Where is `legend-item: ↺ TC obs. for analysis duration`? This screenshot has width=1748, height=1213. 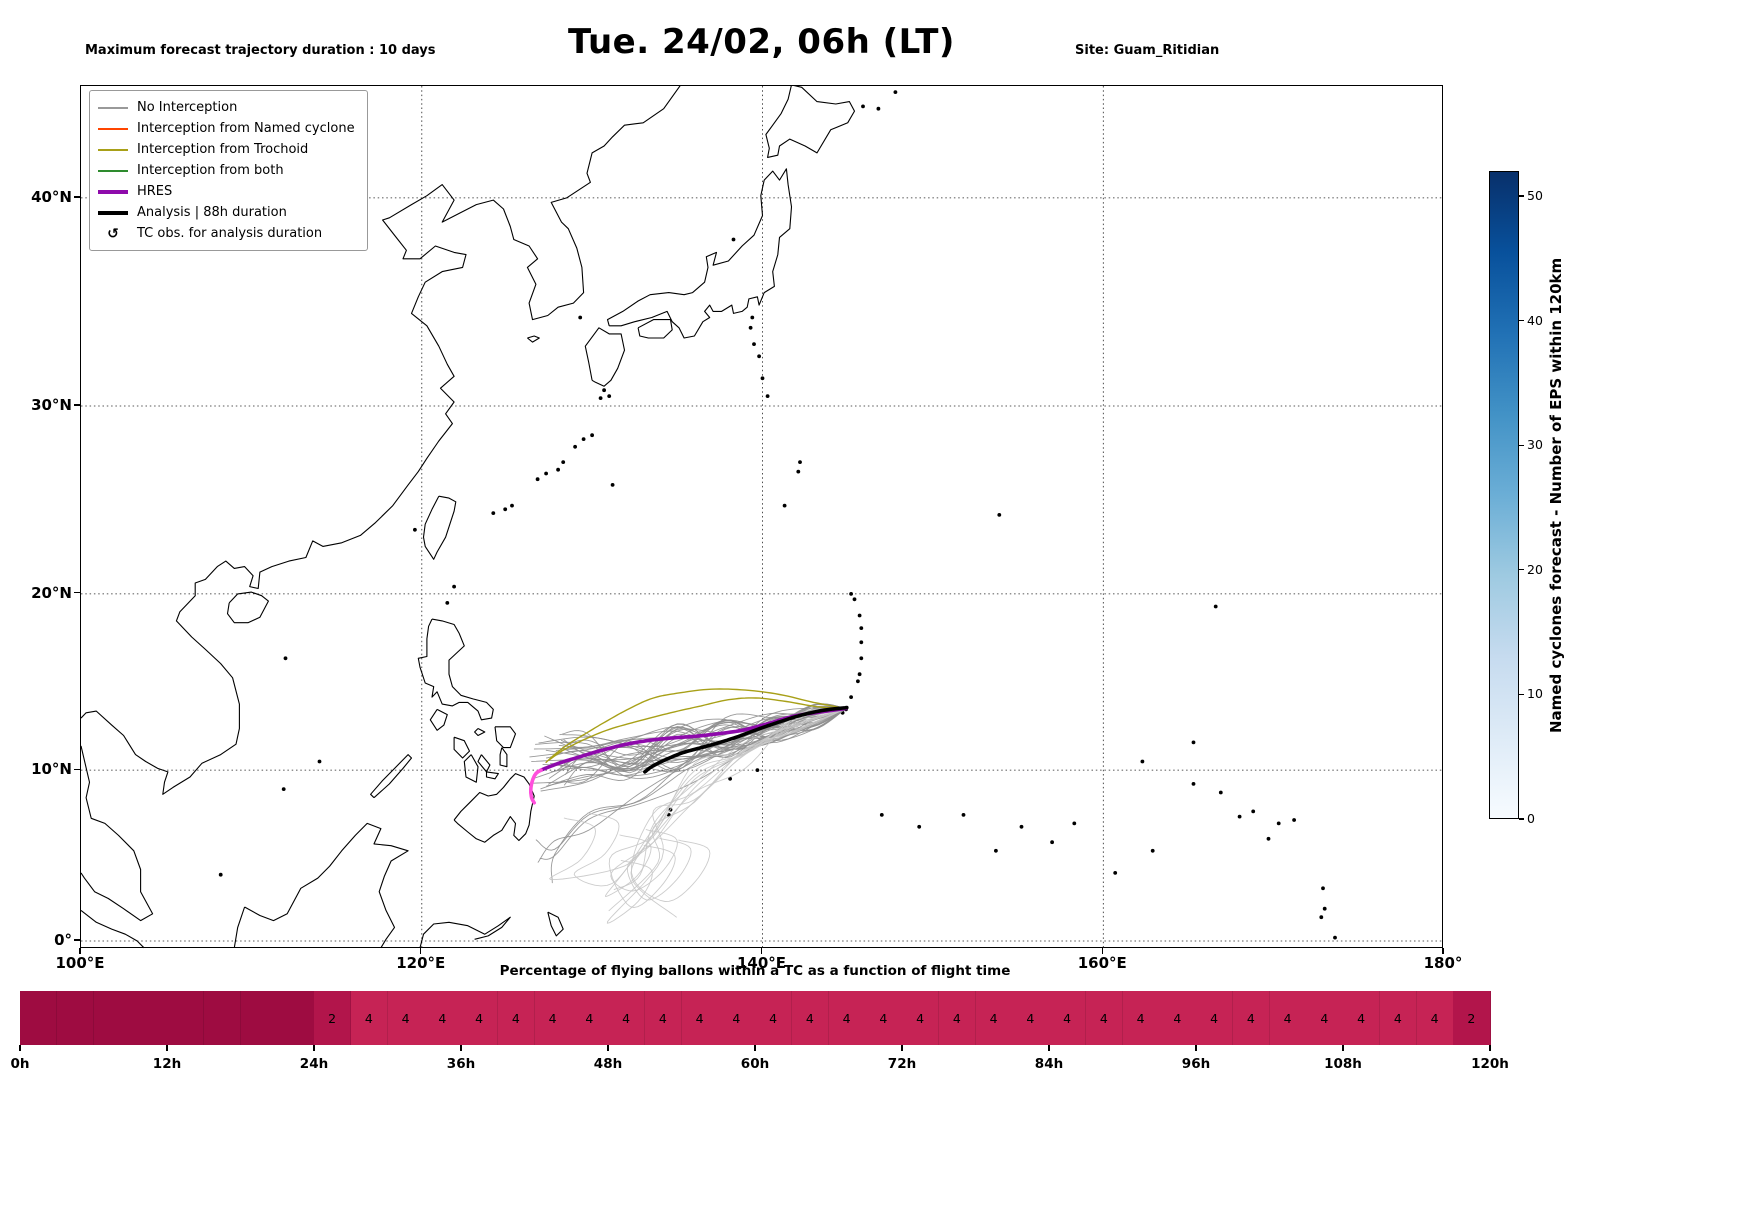
legend-item: ↺ TC obs. for analysis duration is located at coordinates (226, 233).